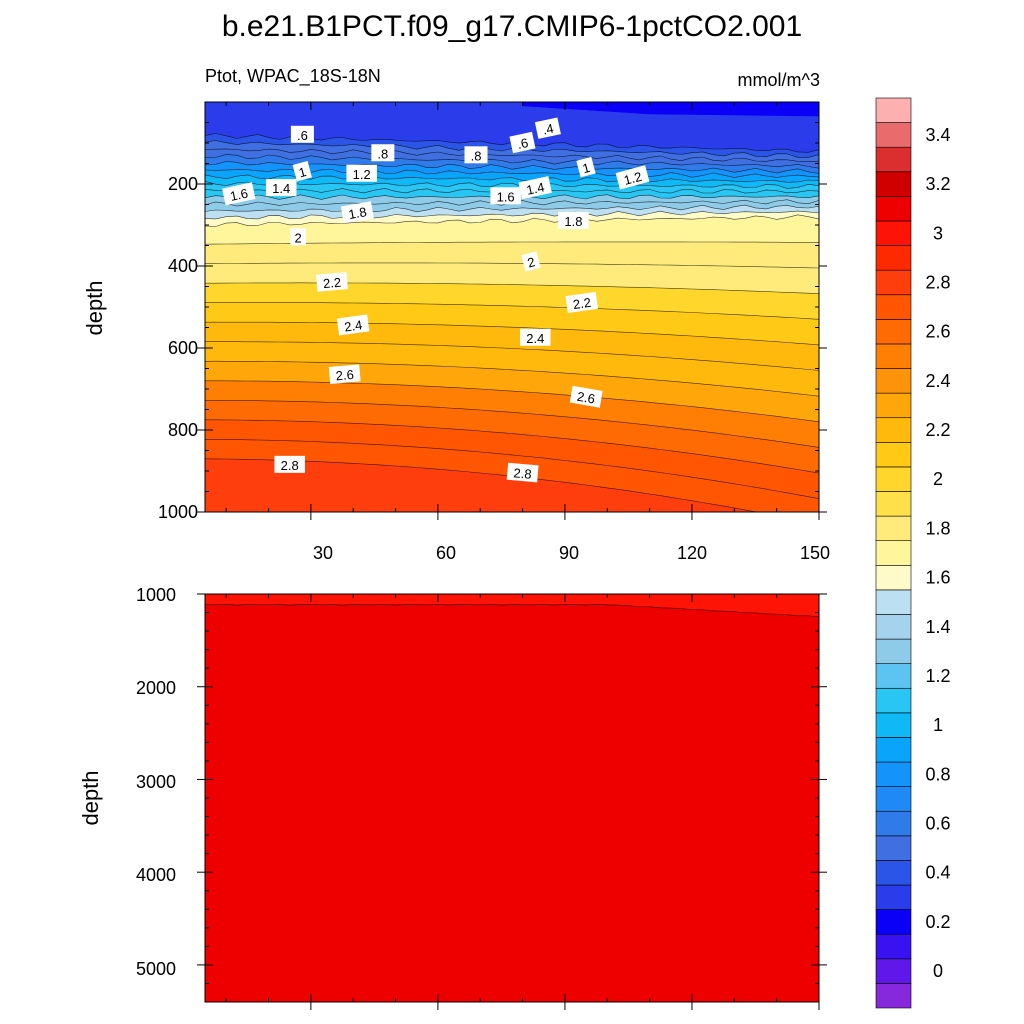  Describe the element at coordinates (937, 430) in the screenshot. I see `colorbar-label: 2.2` at that location.